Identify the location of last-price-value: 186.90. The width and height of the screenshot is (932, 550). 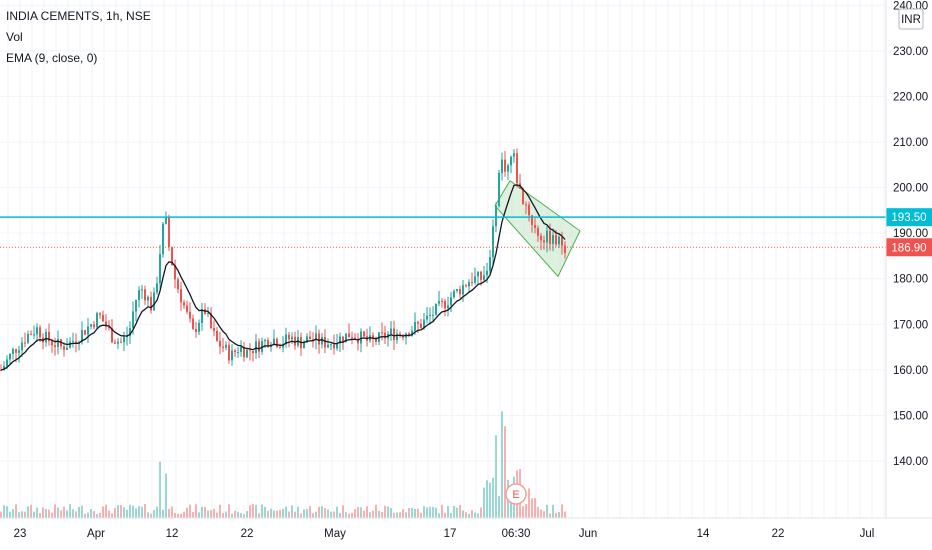
(908, 248).